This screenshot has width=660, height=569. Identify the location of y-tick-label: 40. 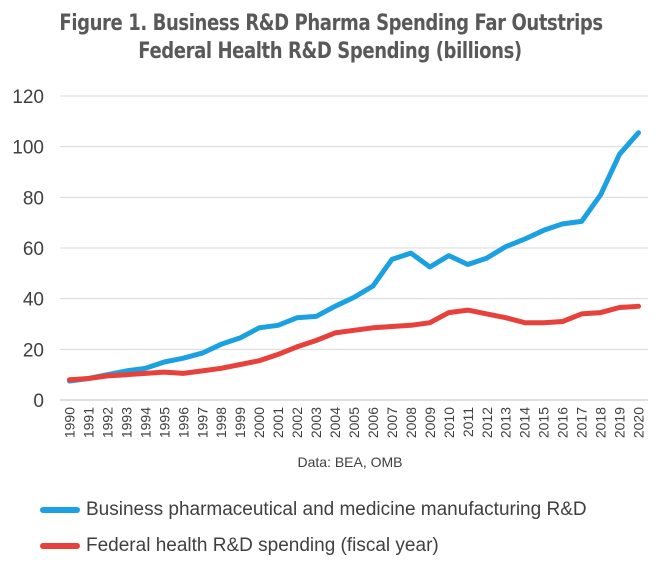
(33, 300).